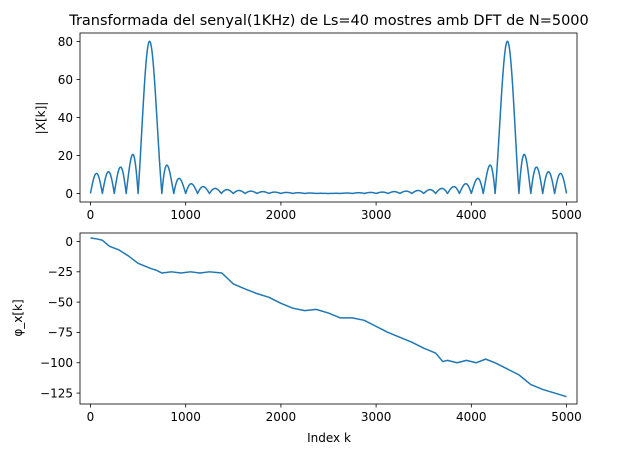 The image size is (636, 455). What do you see at coordinates (56, 393) in the screenshot?
I see `bottom-y-tick-label: −125` at bounding box center [56, 393].